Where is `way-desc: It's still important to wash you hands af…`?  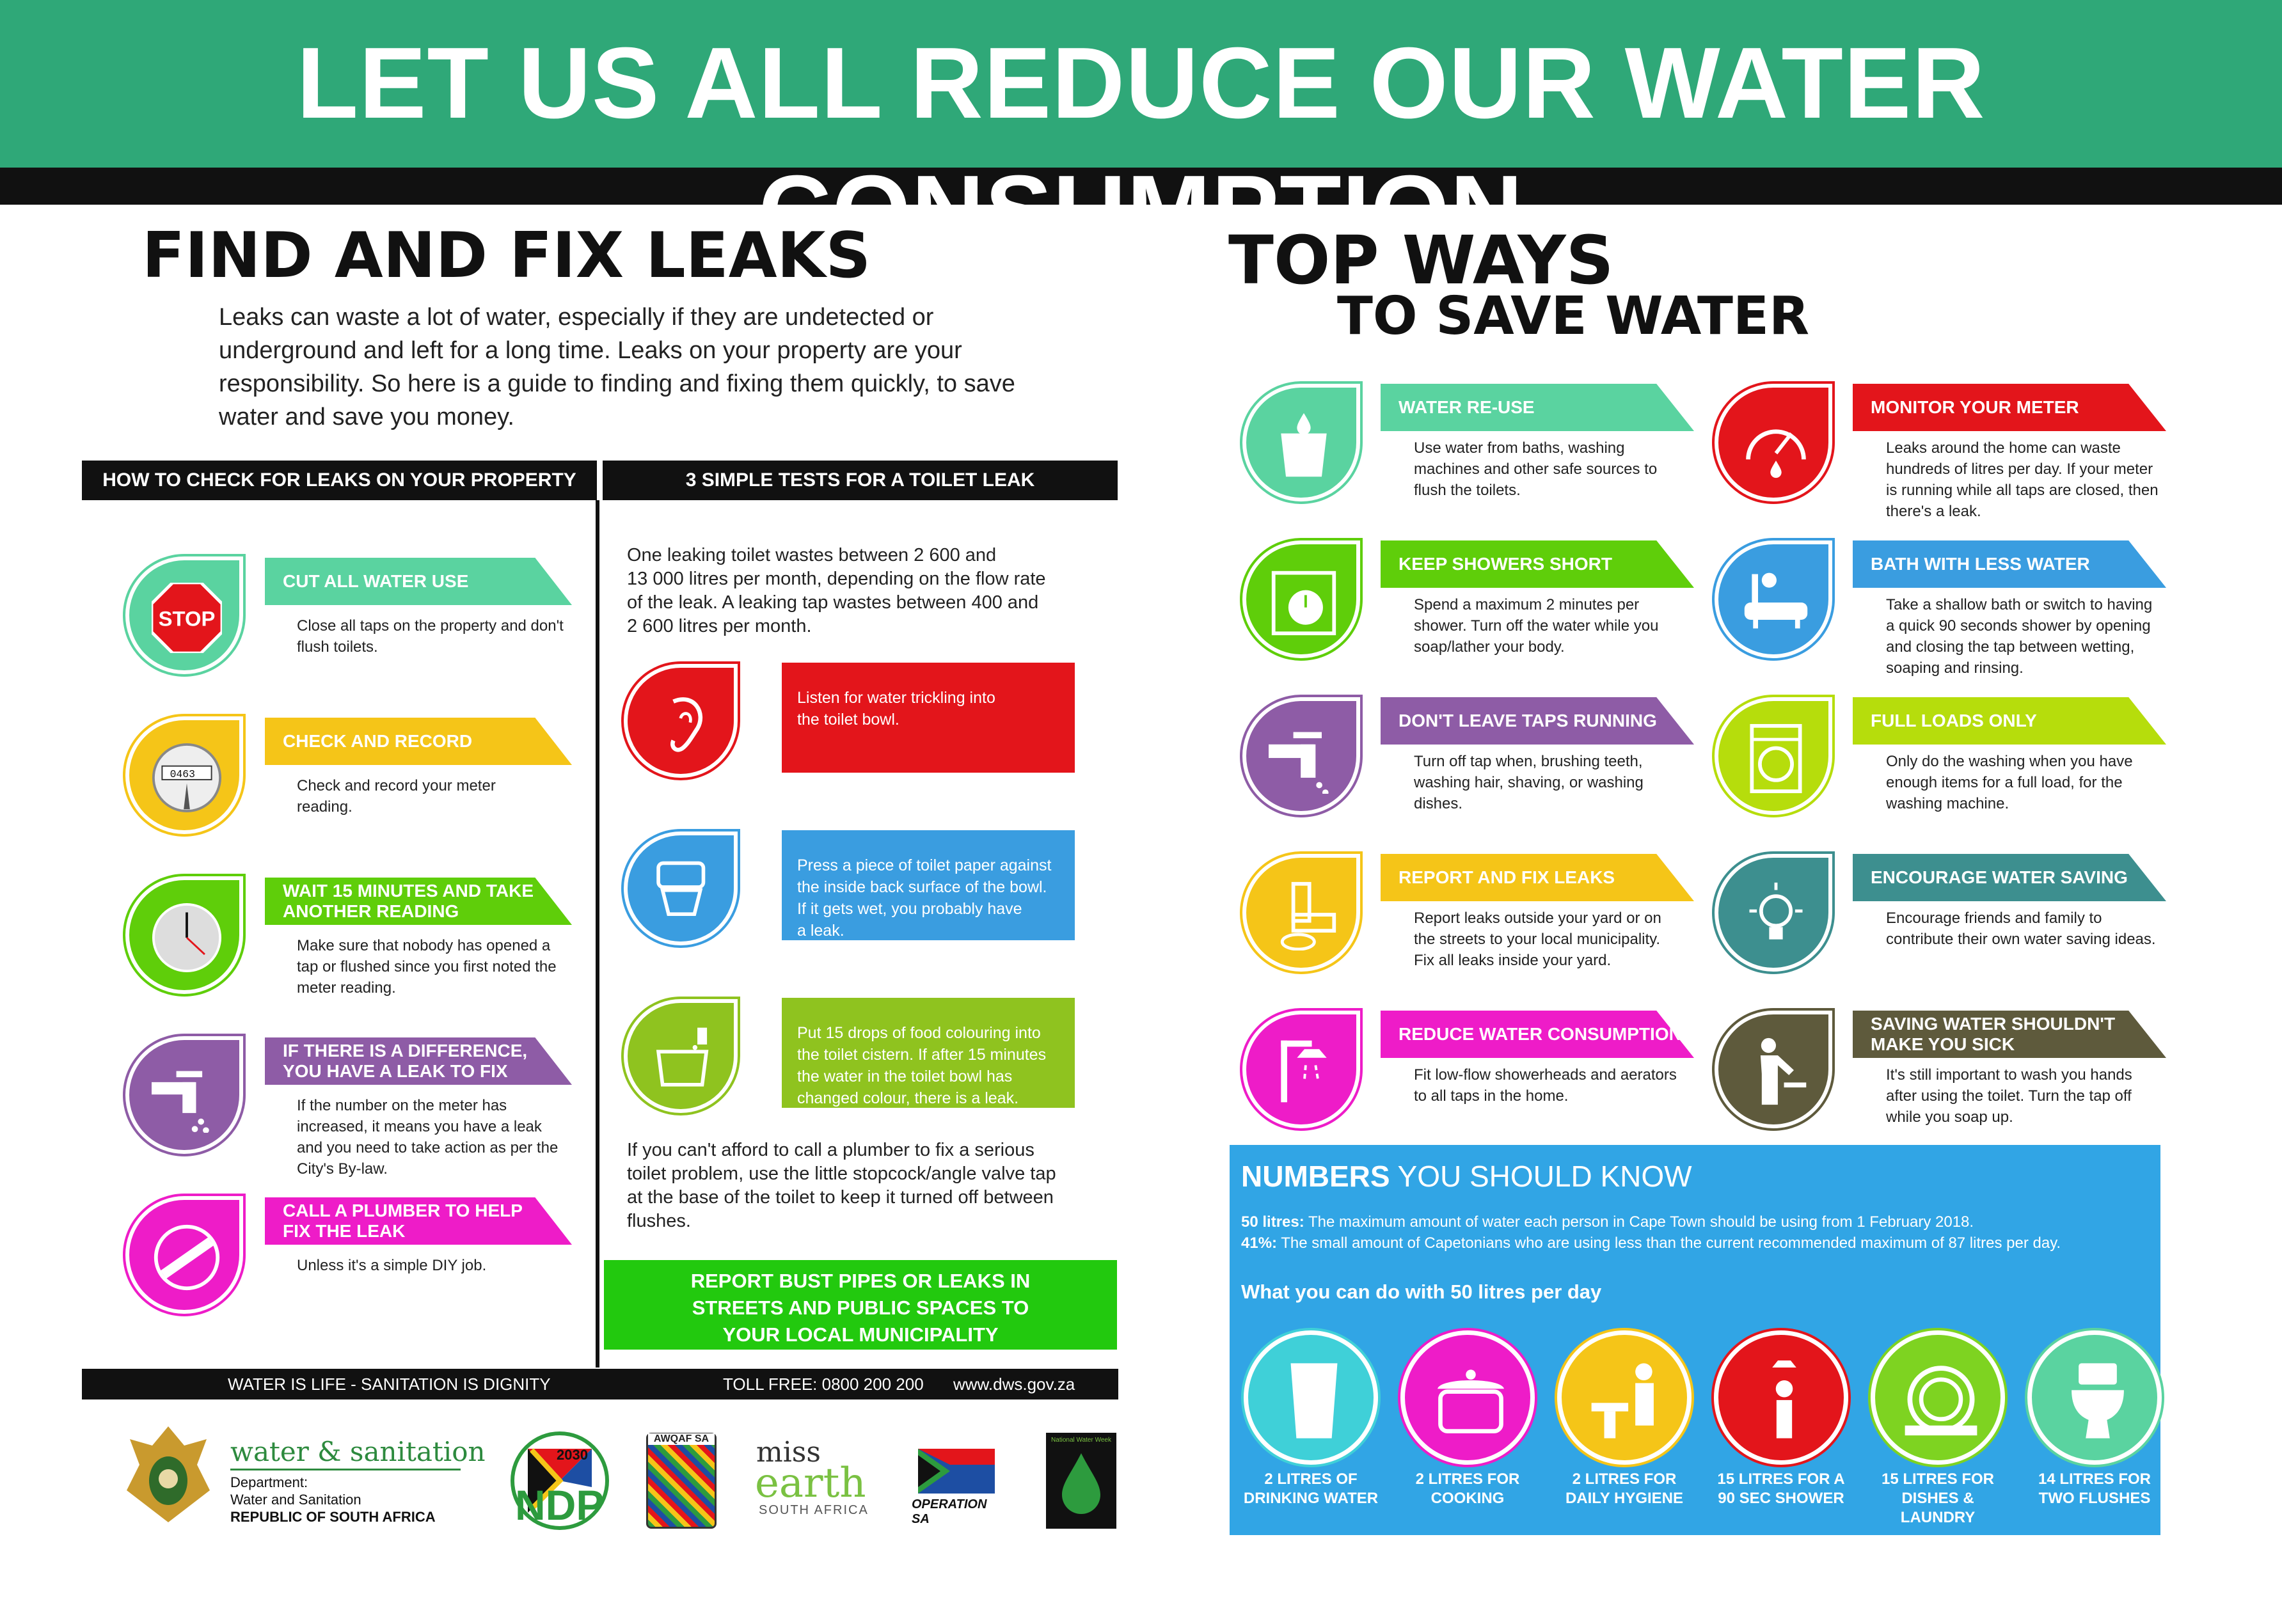
way-desc: It's still important to wash you hands af… is located at coordinates (2030, 1096).